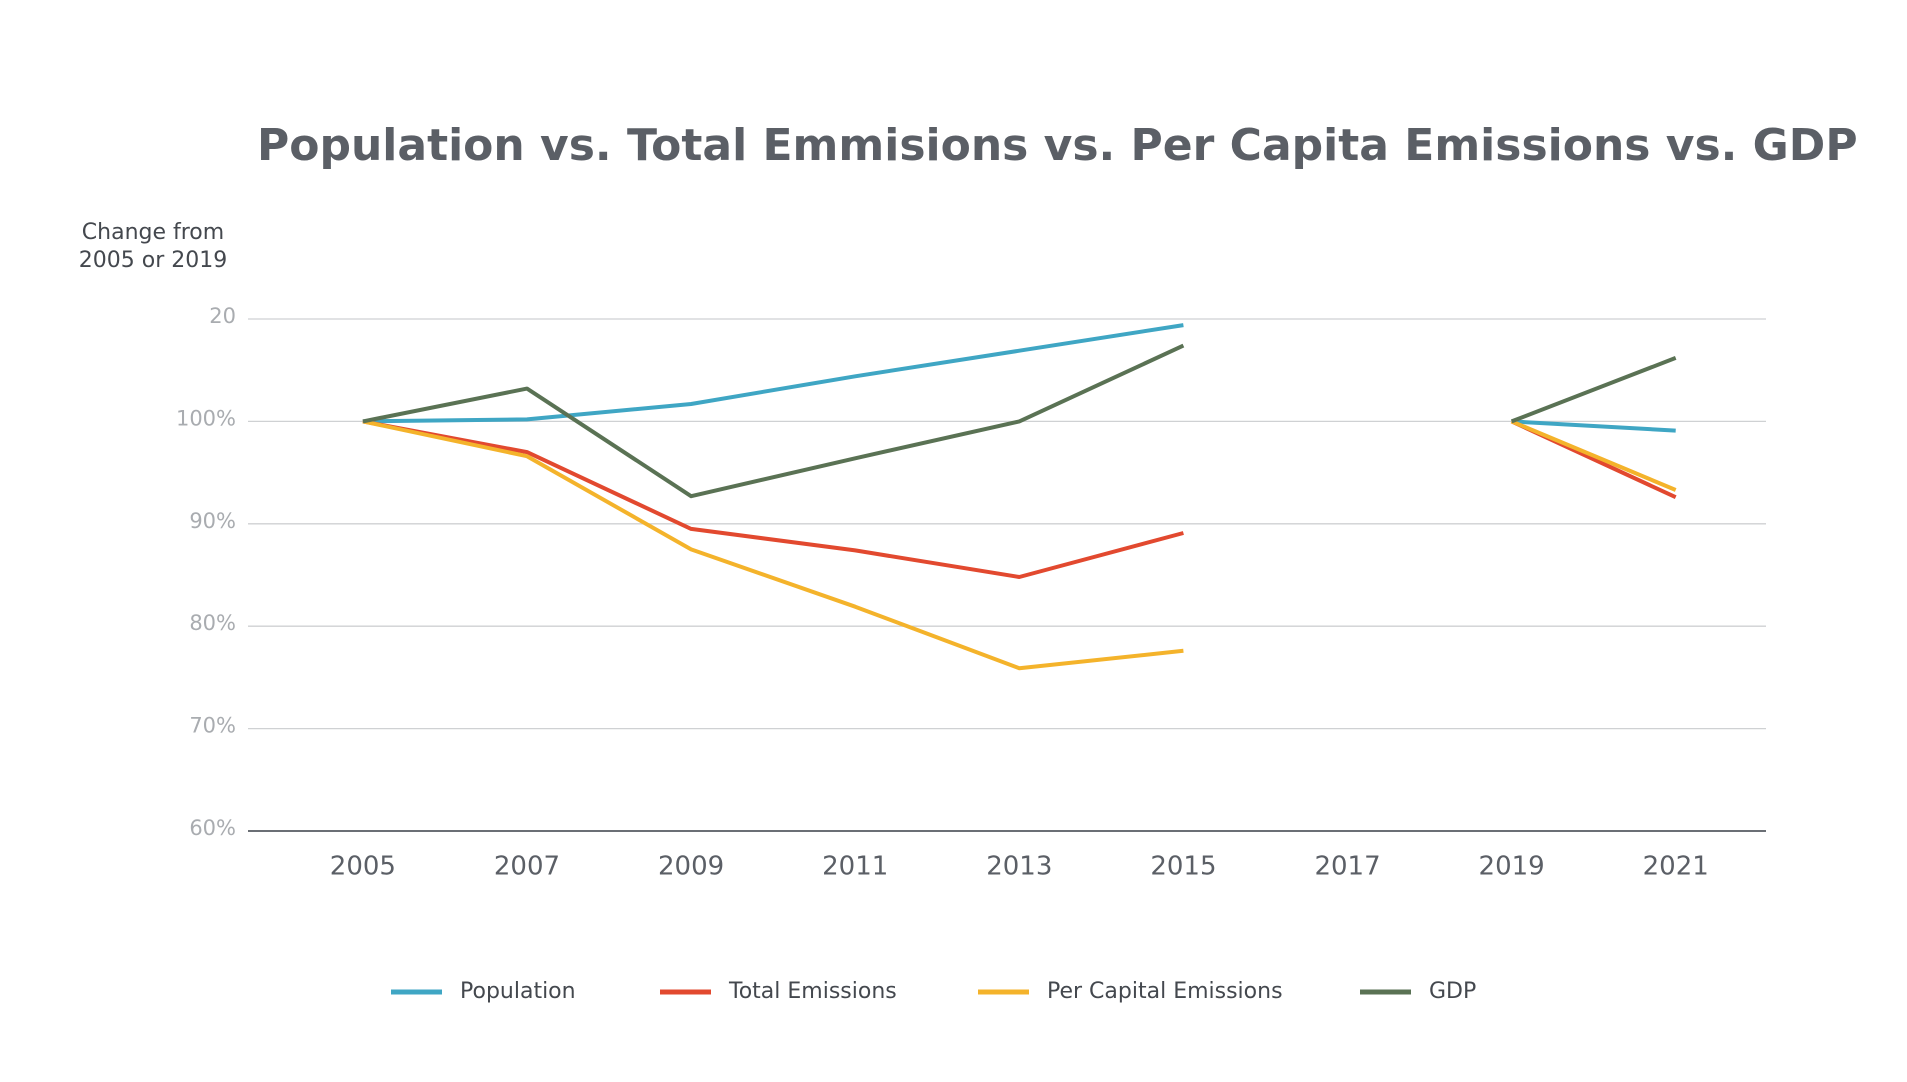 The width and height of the screenshot is (1907, 1082). I want to click on y-tick-label: 20, so click(222, 316).